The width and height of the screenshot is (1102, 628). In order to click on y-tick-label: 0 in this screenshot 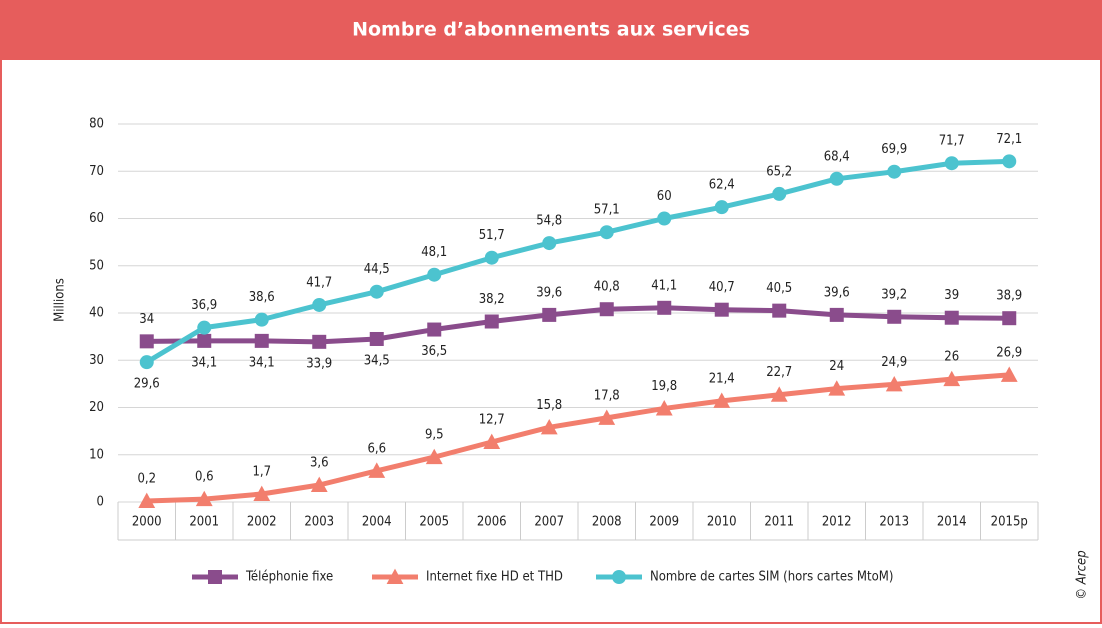, I will do `click(100, 502)`.